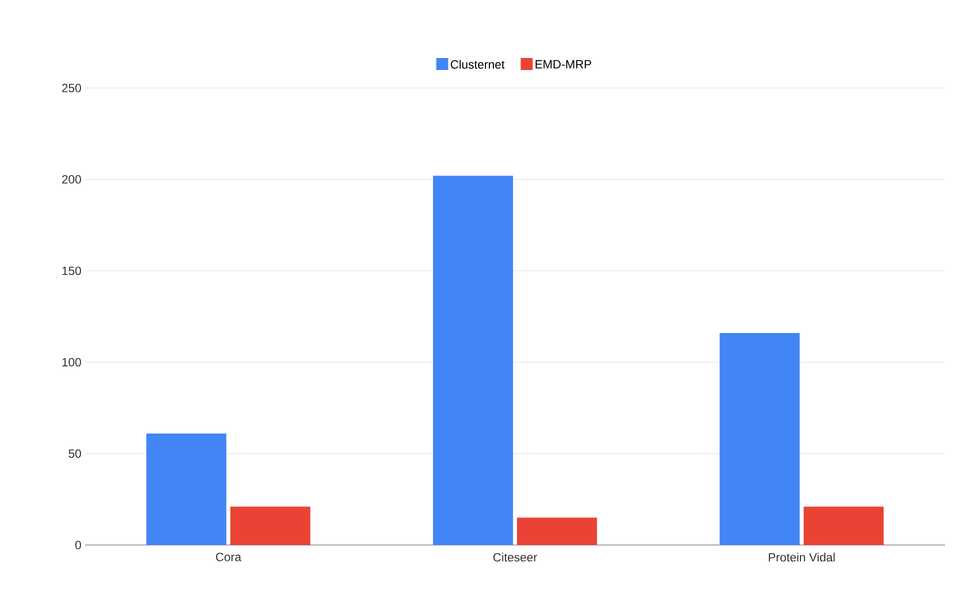 The height and width of the screenshot is (608, 968). What do you see at coordinates (72, 362) in the screenshot?
I see `y-tick-label: 100` at bounding box center [72, 362].